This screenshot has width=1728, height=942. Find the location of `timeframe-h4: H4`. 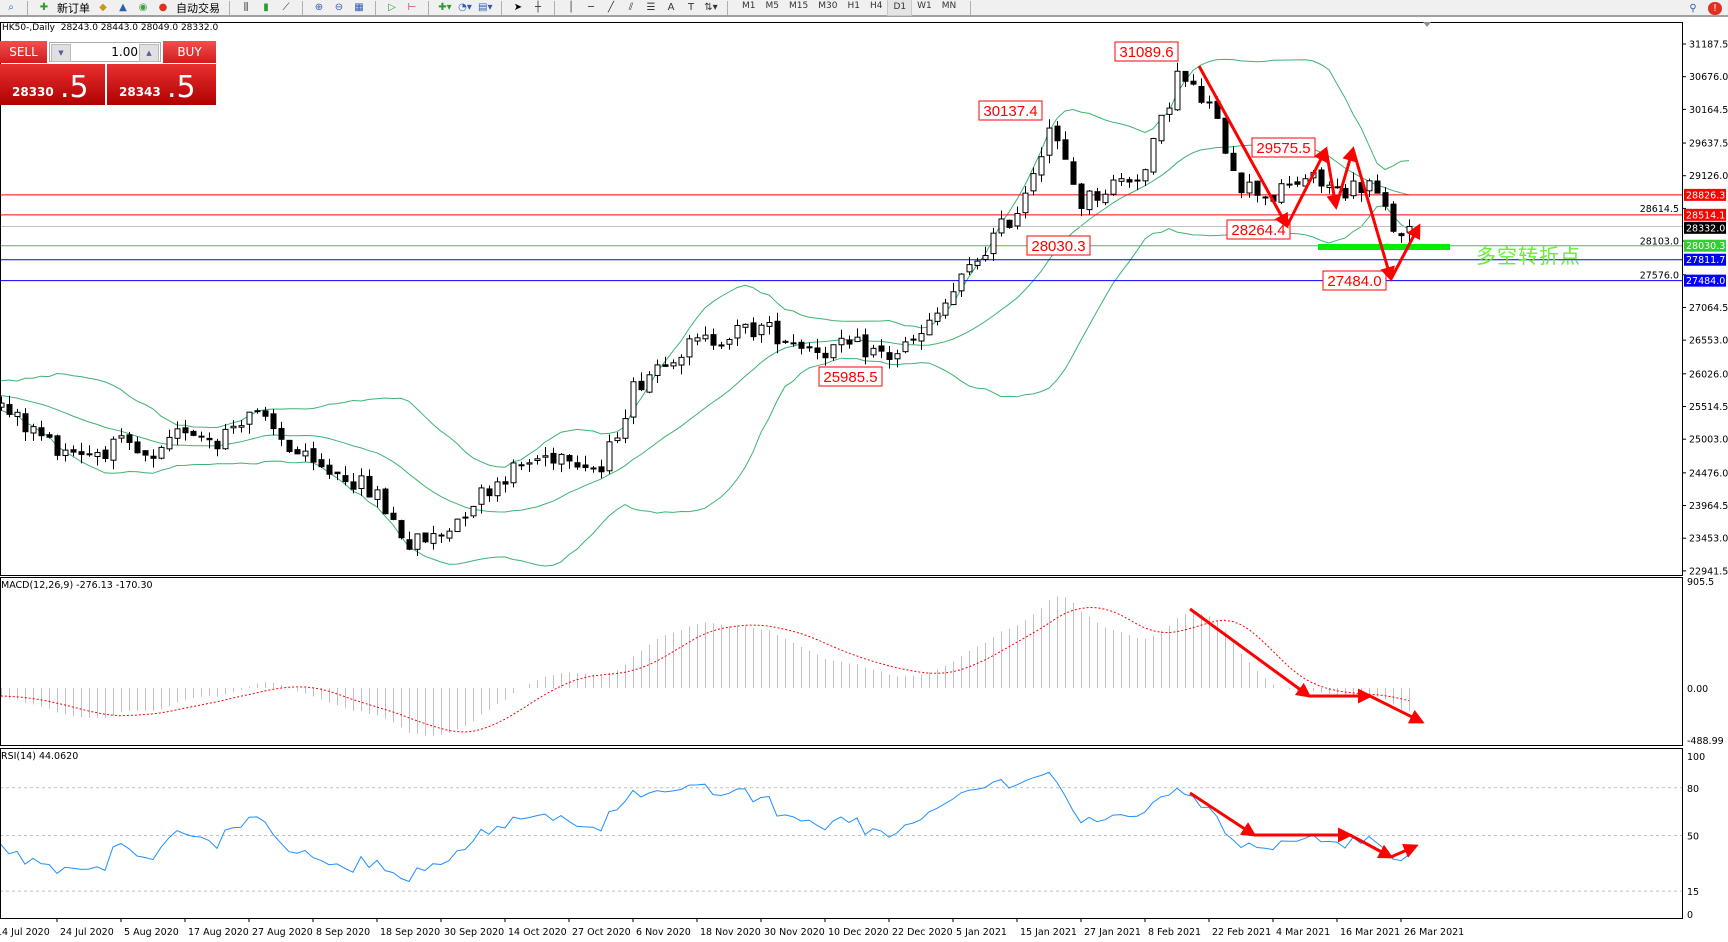

timeframe-h4: H4 is located at coordinates (876, 6).